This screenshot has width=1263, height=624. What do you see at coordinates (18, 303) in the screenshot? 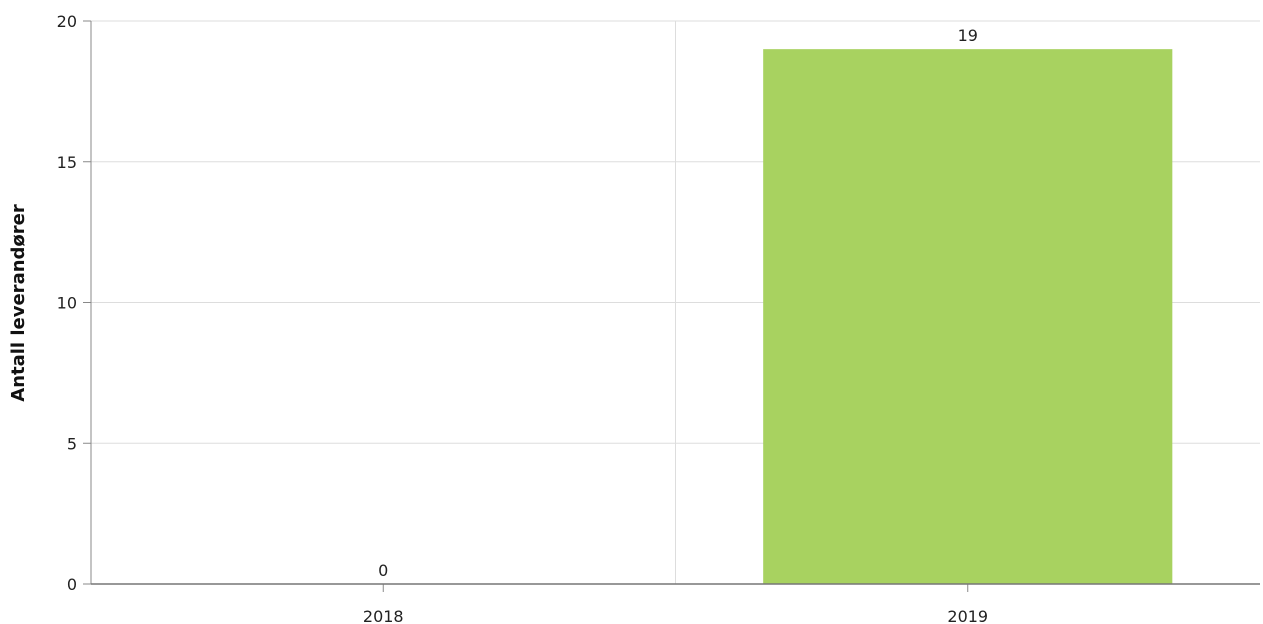
I see `y-axis-title: Antall leverandører` at bounding box center [18, 303].